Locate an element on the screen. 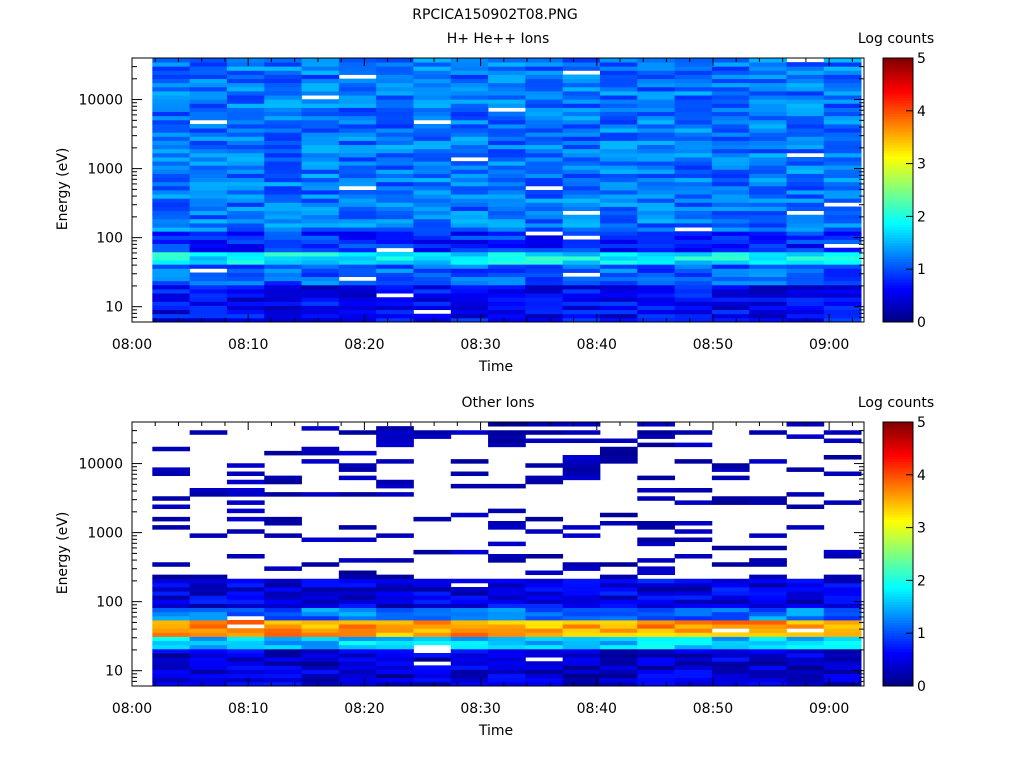  x-axis-label: Time is located at coordinates (495, 367).